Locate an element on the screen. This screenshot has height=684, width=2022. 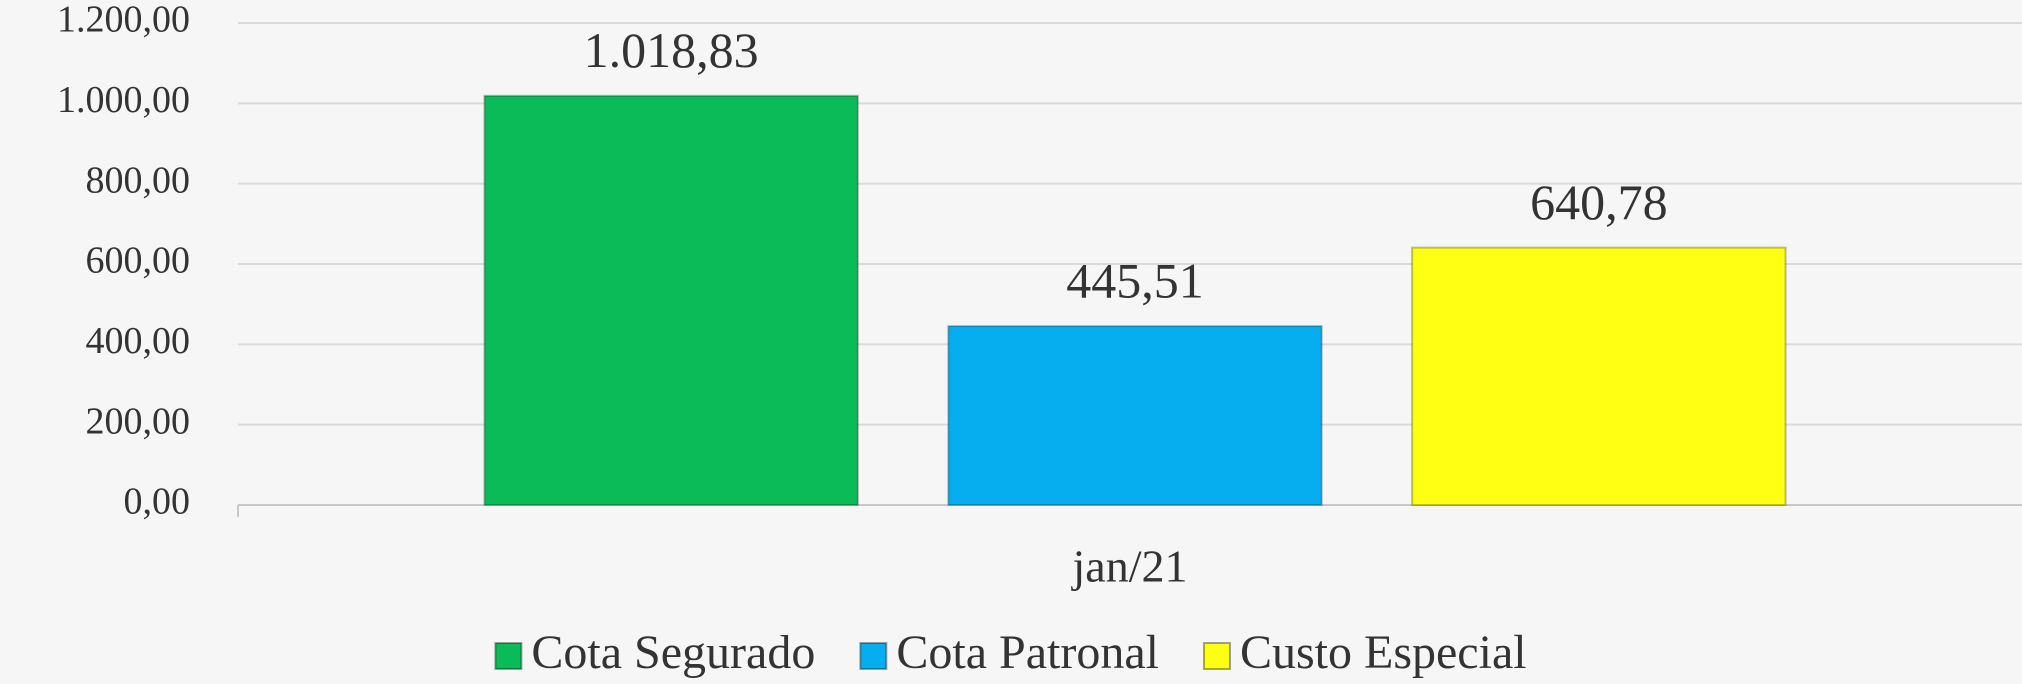
y-tick-label: 0,00 is located at coordinates (157, 502).